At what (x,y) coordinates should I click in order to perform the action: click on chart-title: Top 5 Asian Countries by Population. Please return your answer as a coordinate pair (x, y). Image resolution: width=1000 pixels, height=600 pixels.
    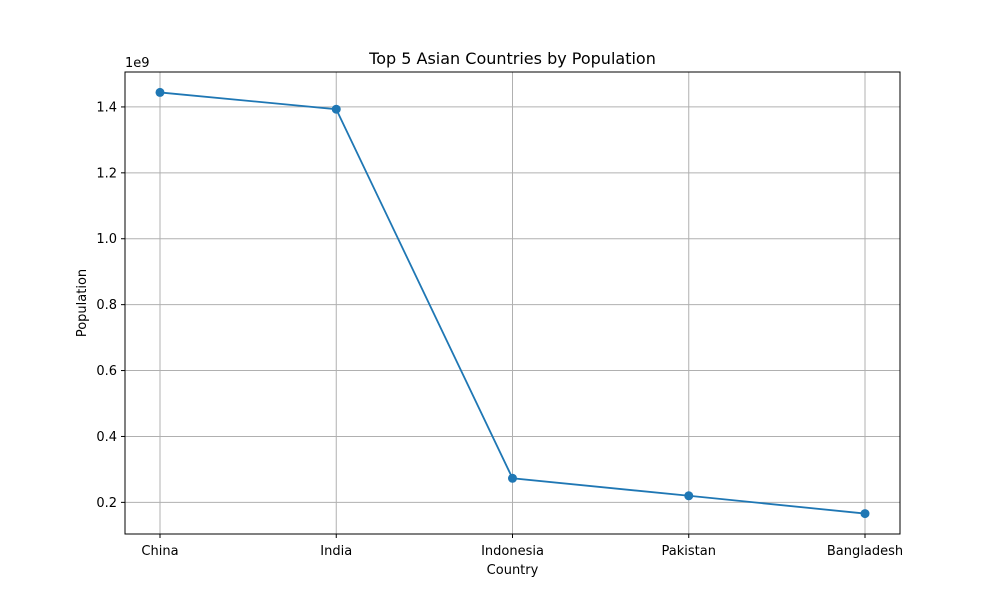
    Looking at the image, I should click on (512, 58).